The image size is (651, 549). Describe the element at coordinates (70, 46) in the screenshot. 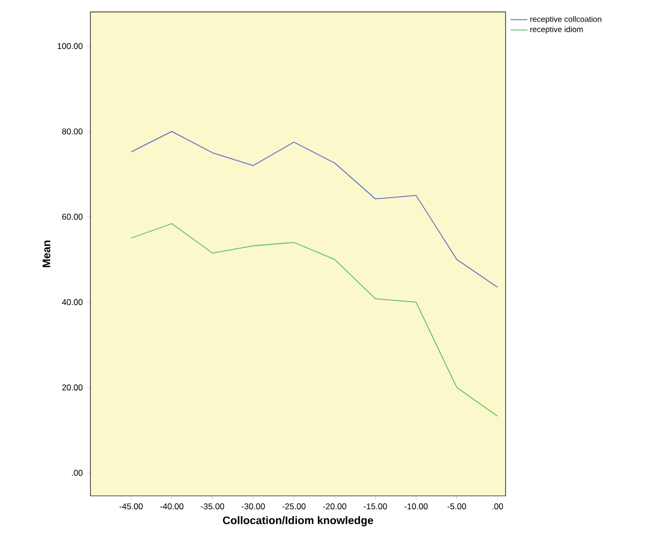

I see `y-tick-label: 100.00` at that location.